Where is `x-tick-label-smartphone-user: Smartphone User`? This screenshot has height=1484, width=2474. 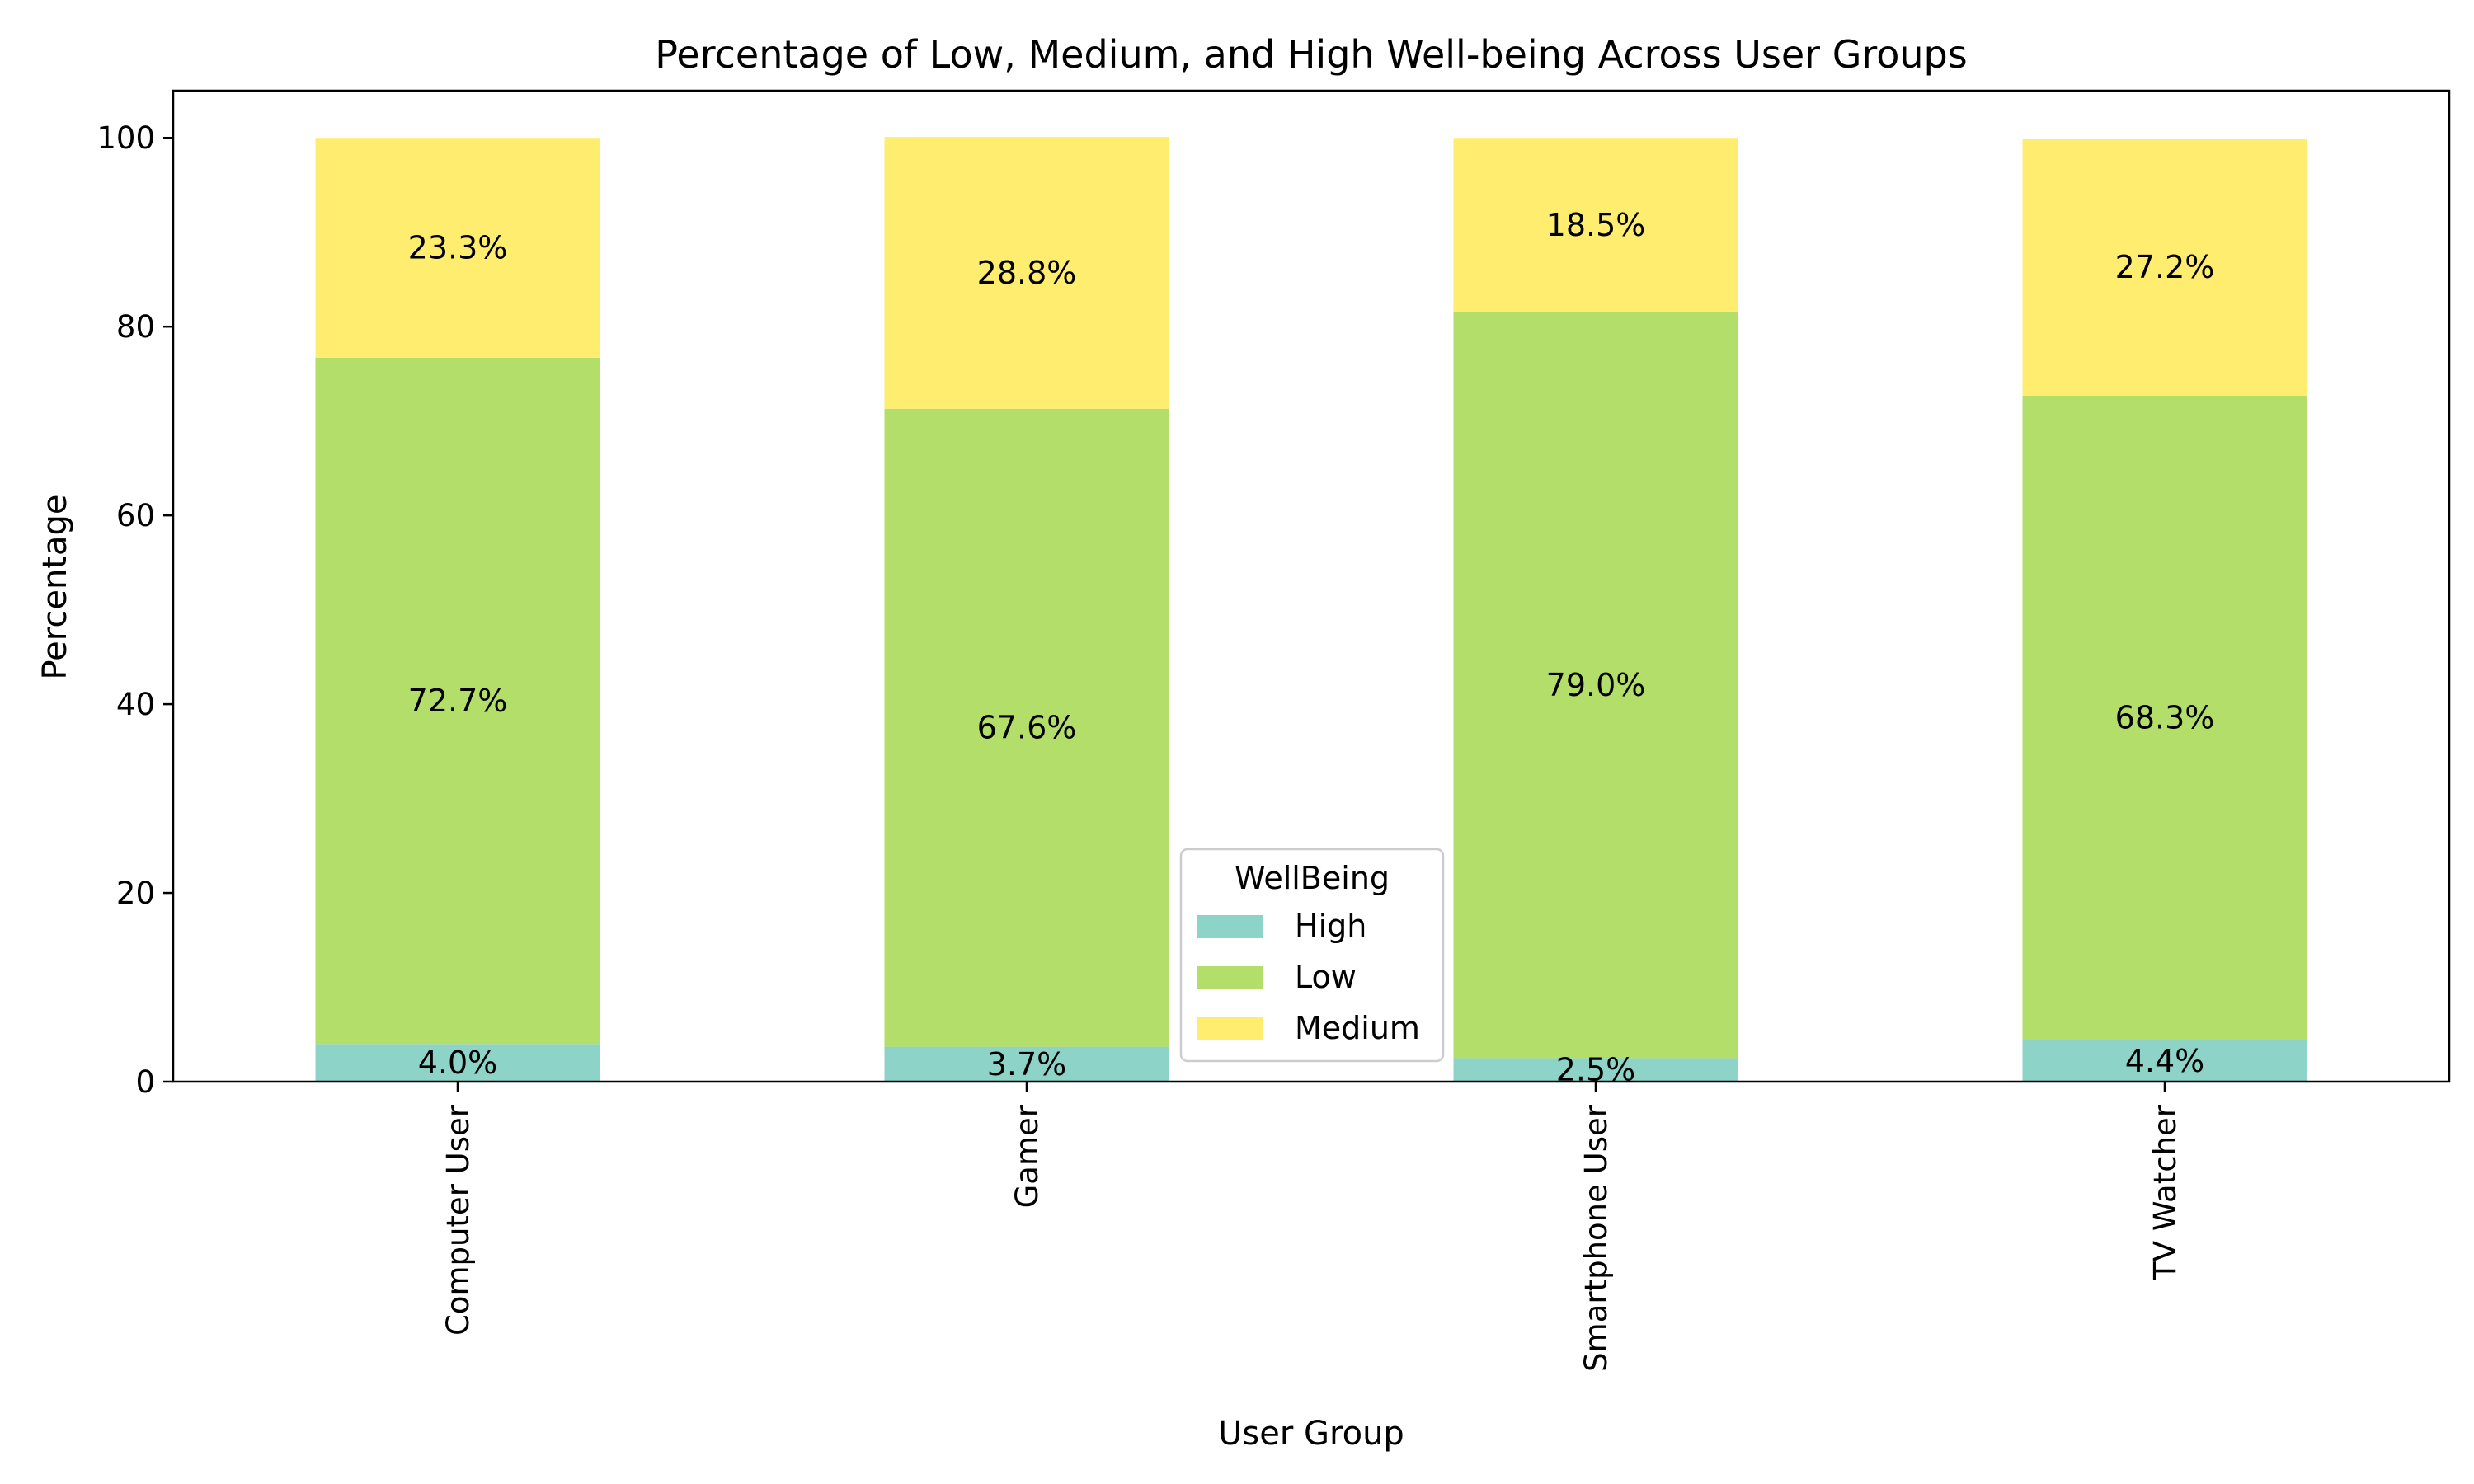
x-tick-label-smartphone-user: Smartphone User is located at coordinates (1596, 1238).